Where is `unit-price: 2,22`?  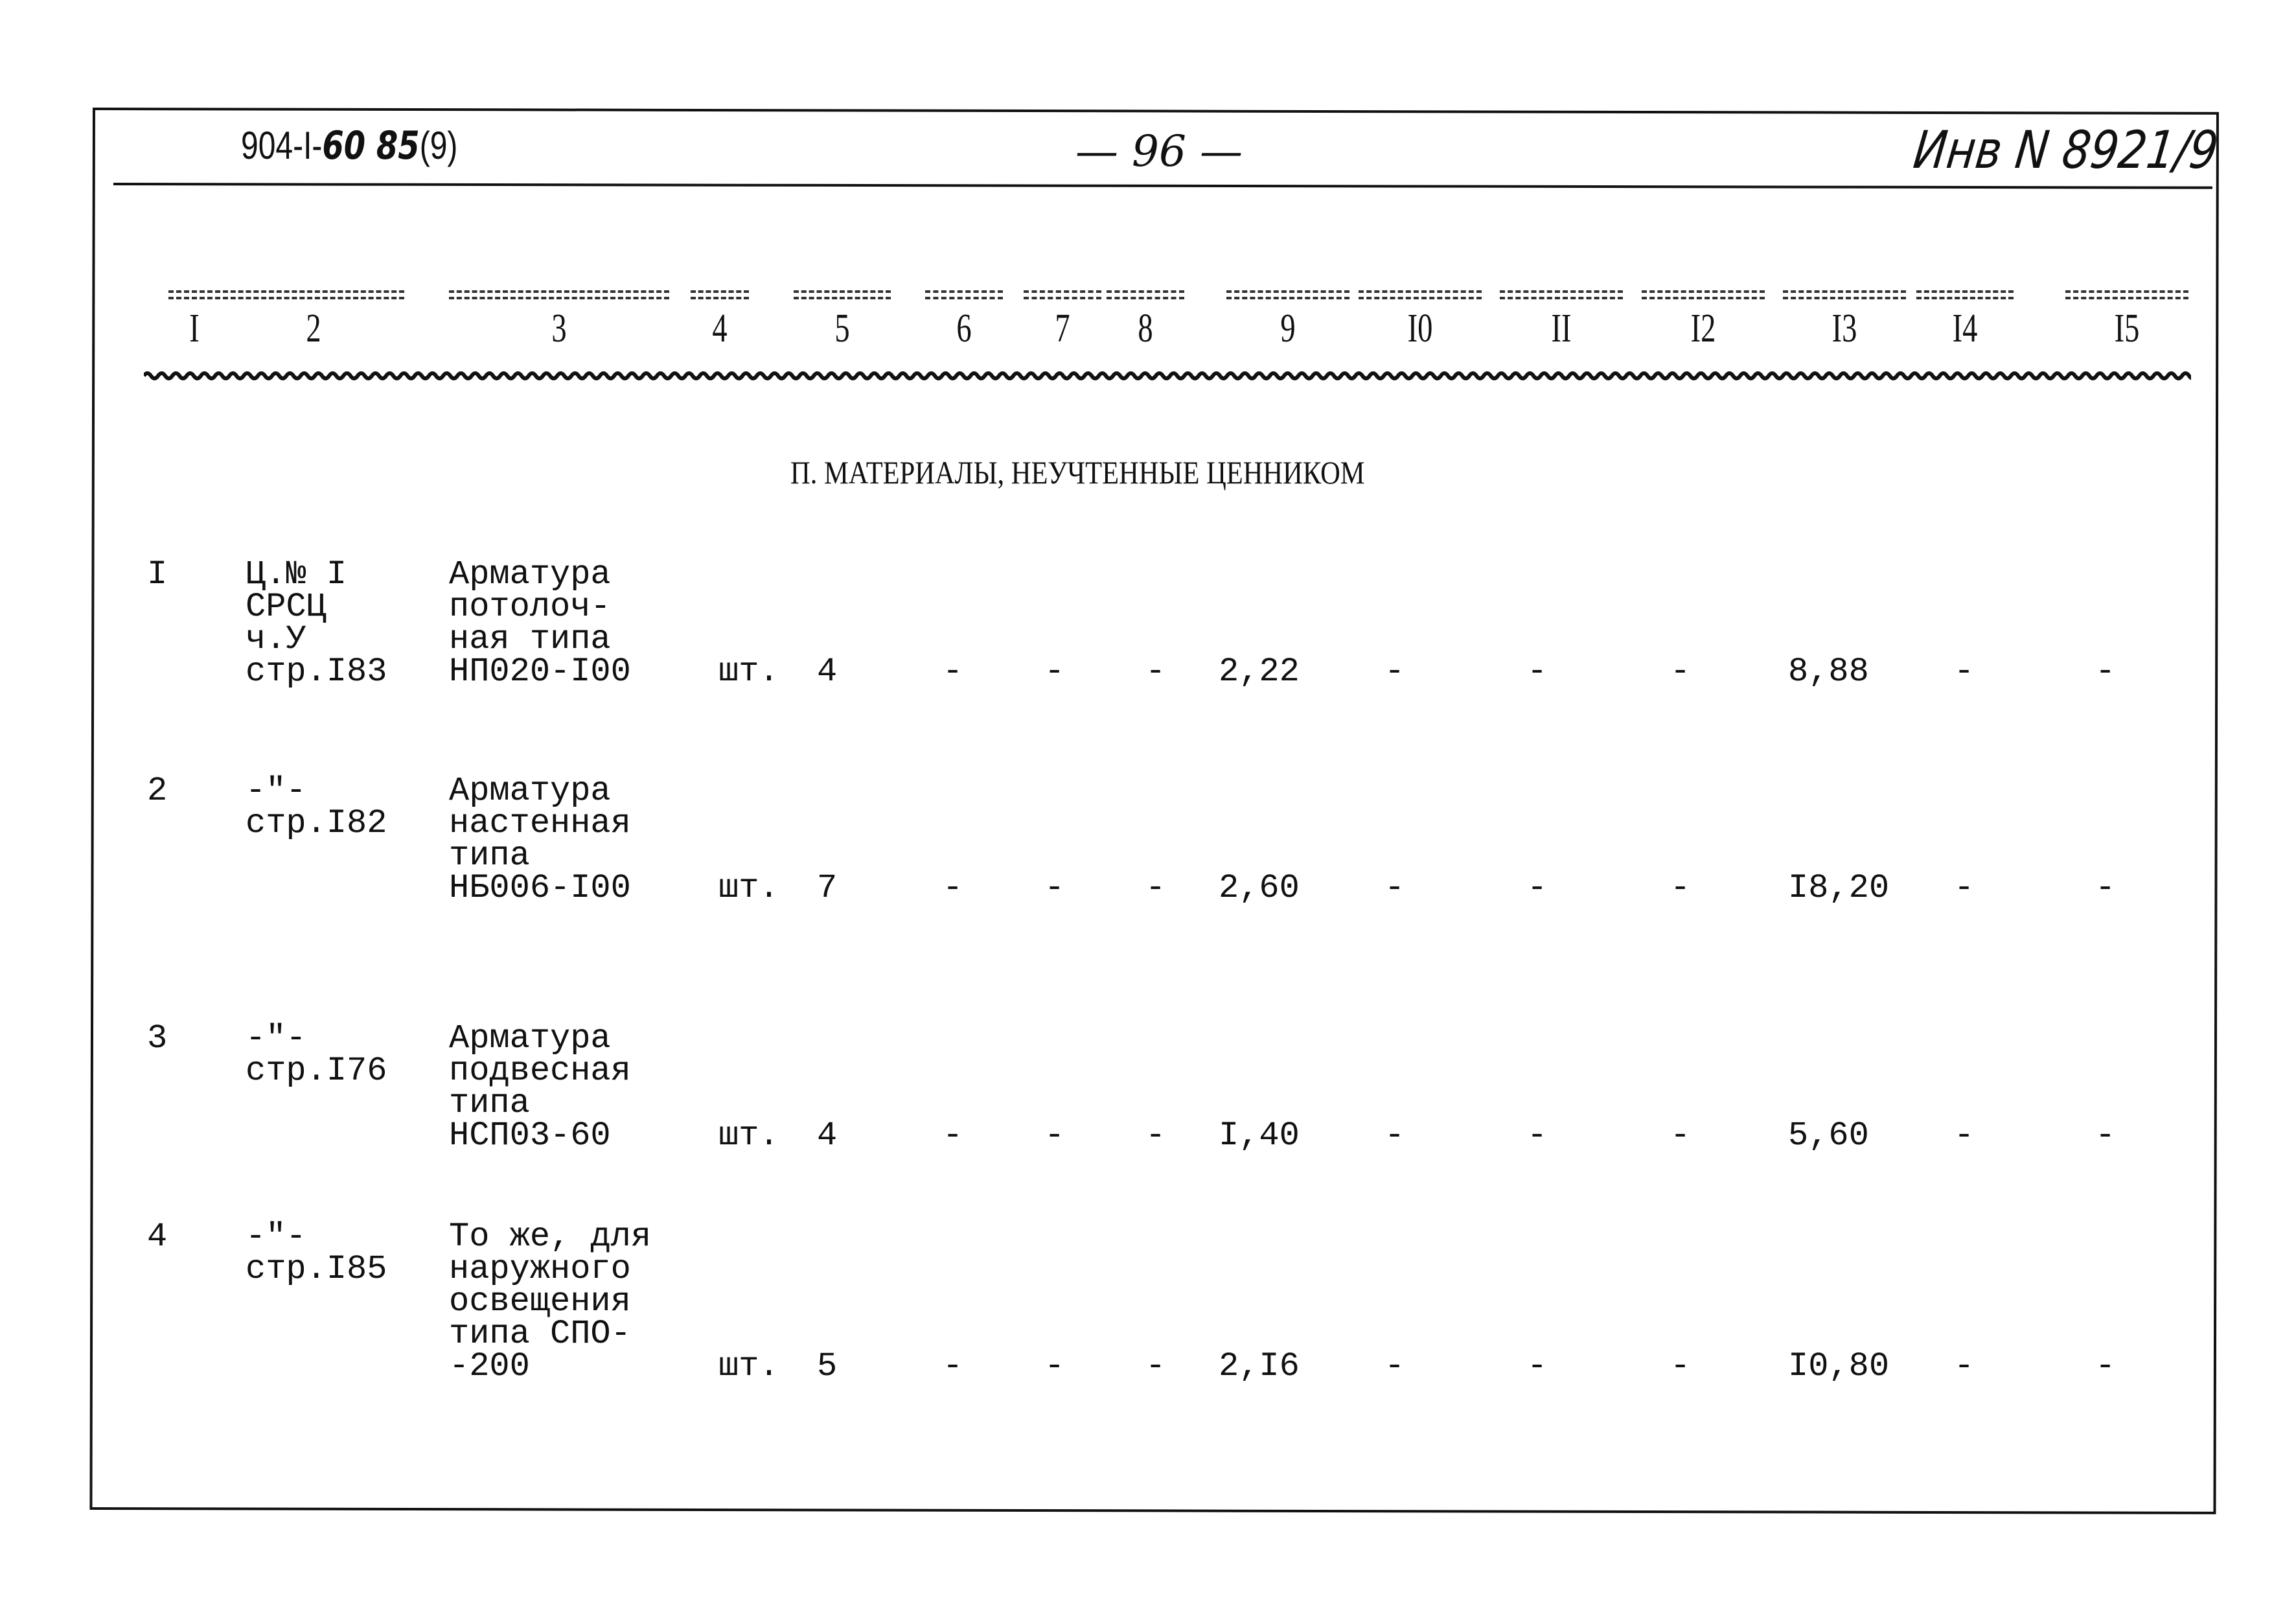
unit-price: 2,22 is located at coordinates (1259, 672).